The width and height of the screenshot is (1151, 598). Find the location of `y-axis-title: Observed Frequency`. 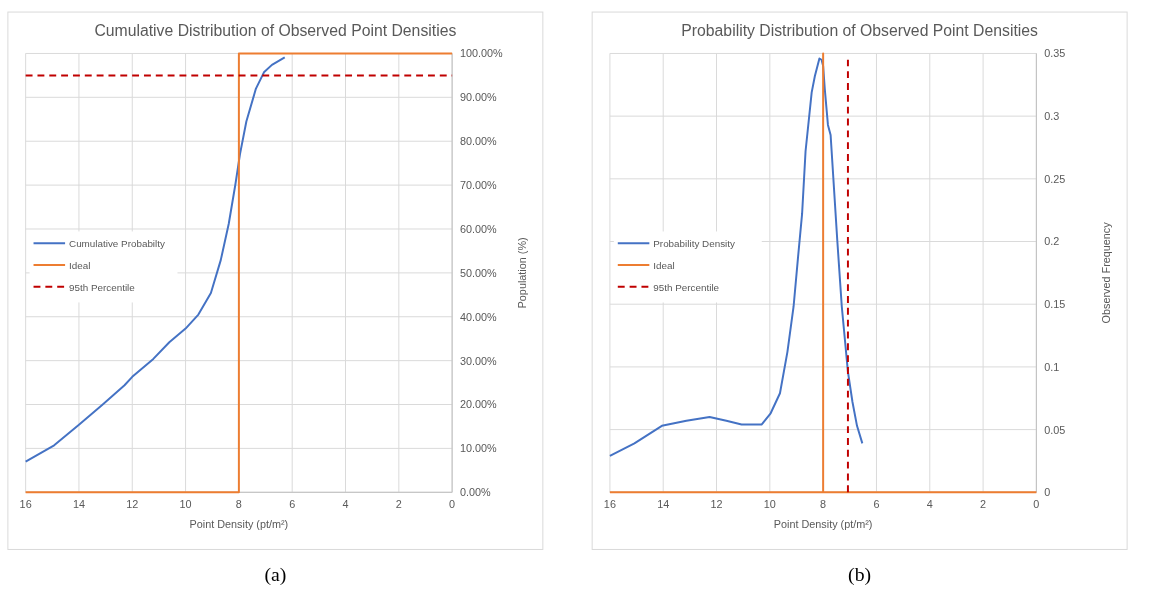

y-axis-title: Observed Frequency is located at coordinates (1106, 272).